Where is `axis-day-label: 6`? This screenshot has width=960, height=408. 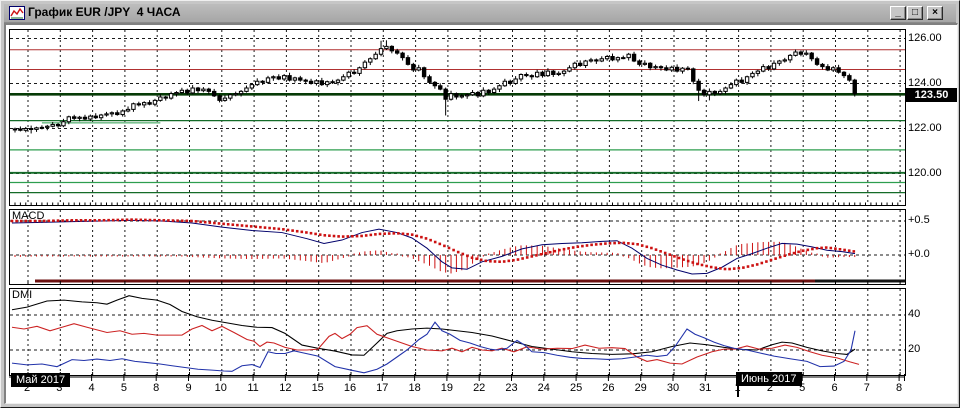
axis-day-label: 6 is located at coordinates (834, 388).